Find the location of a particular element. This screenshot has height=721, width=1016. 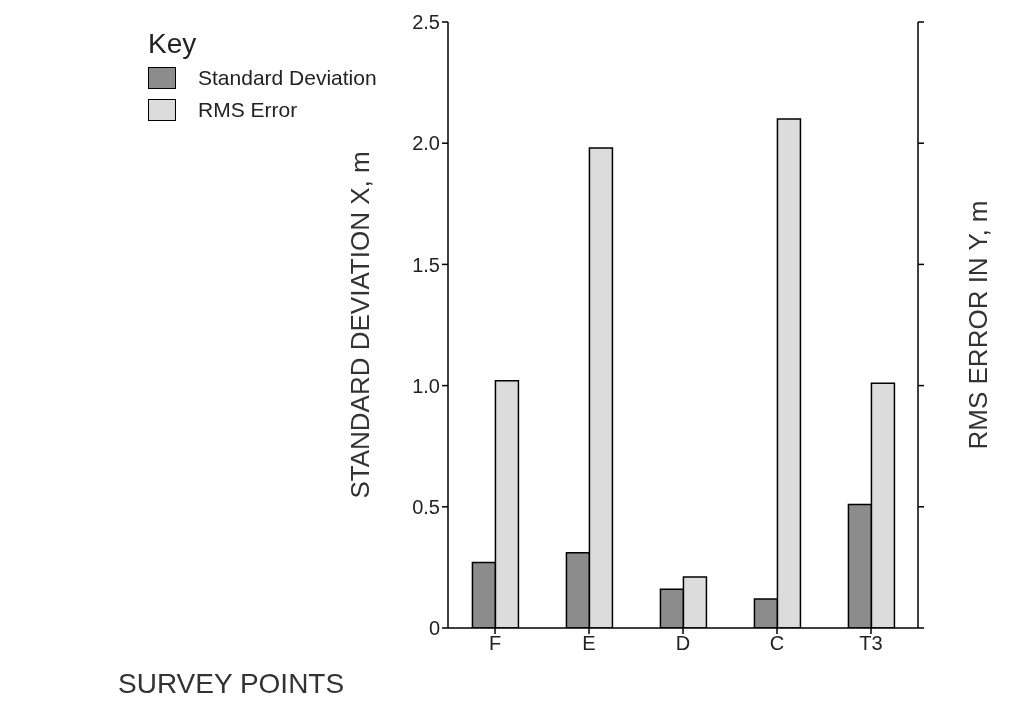

y-tick-label: 0 is located at coordinates (434, 628).